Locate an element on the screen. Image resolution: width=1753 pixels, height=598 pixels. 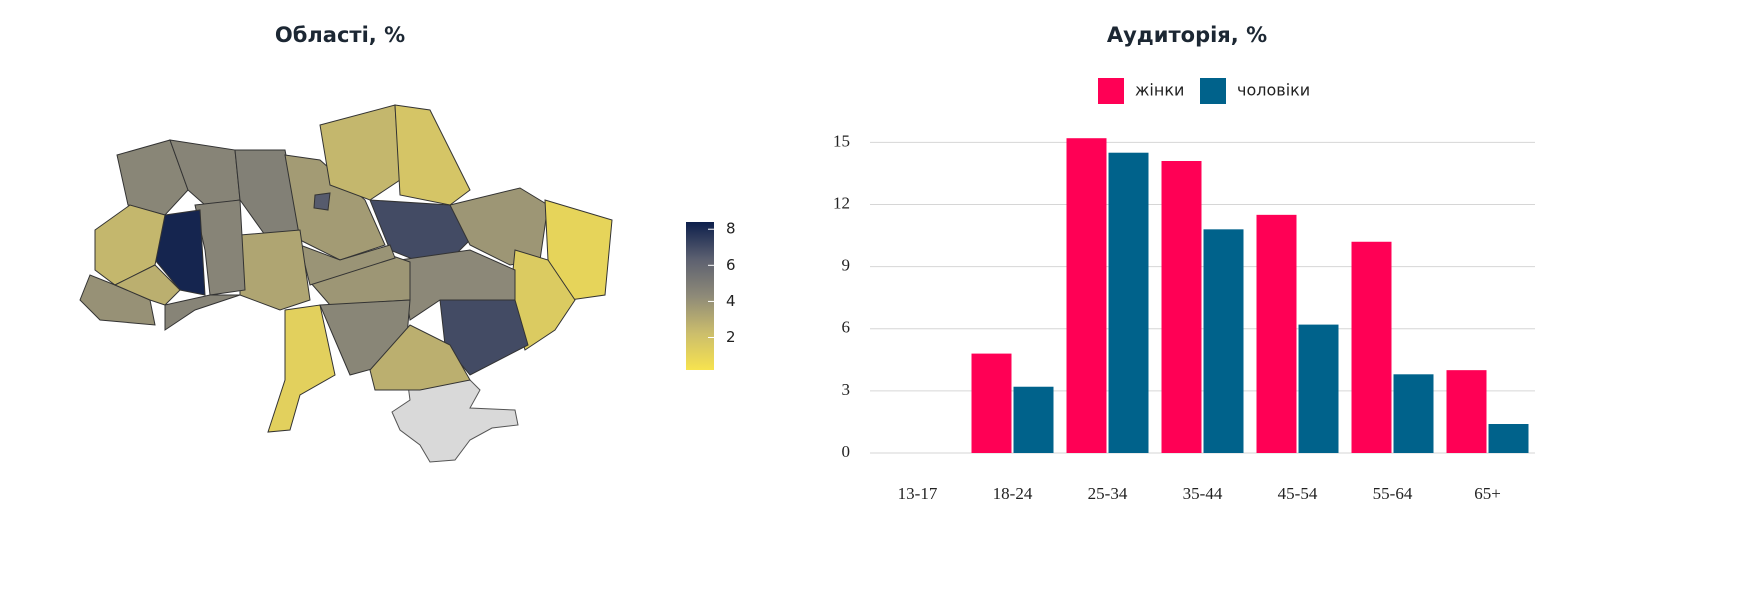
legend-label: жінки is located at coordinates (1159, 90).